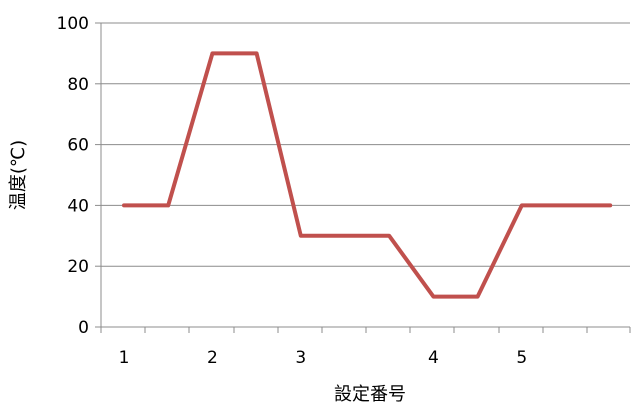  What do you see at coordinates (433, 358) in the screenshot?
I see `x-tick-label: 4` at bounding box center [433, 358].